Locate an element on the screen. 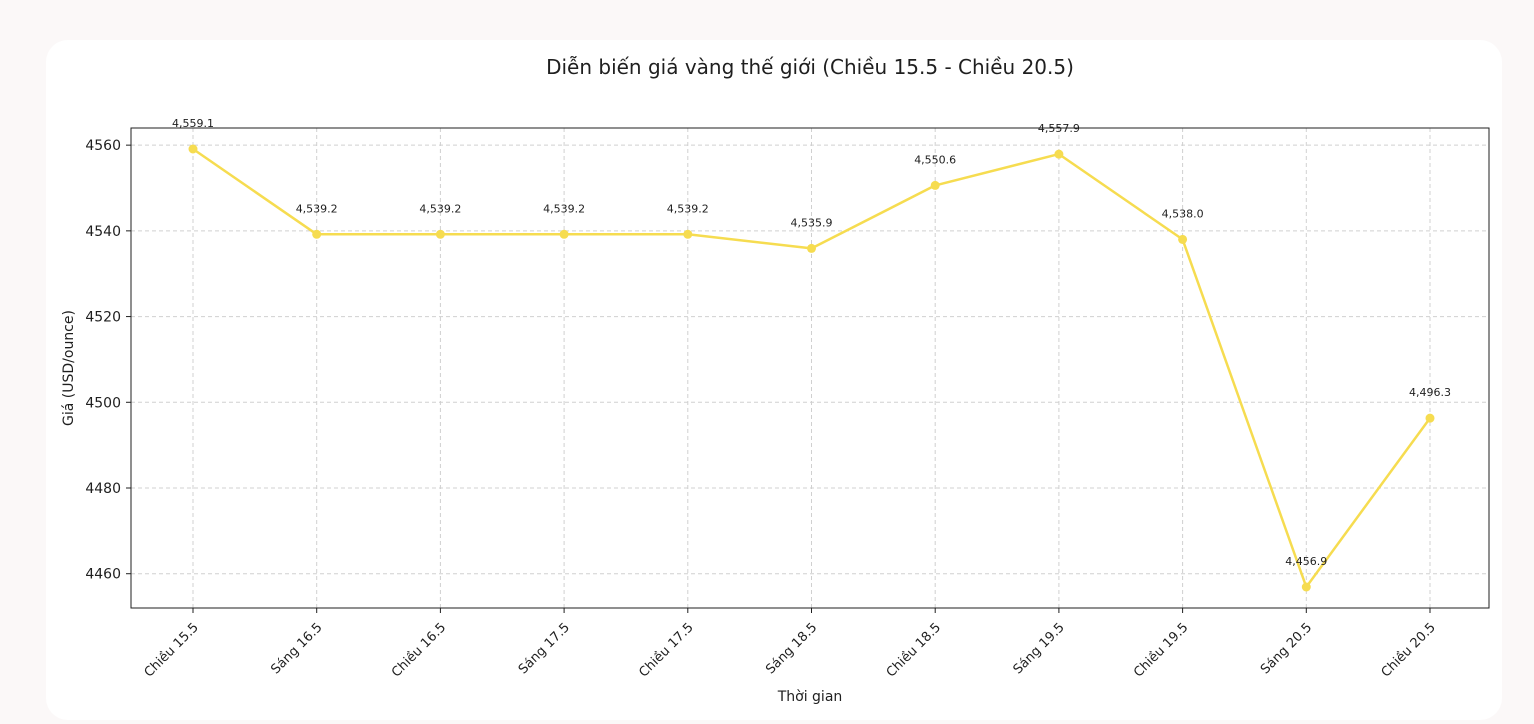  y-axis: 4460 4480 4500 4520 4540 4560 is located at coordinates (108, 360).